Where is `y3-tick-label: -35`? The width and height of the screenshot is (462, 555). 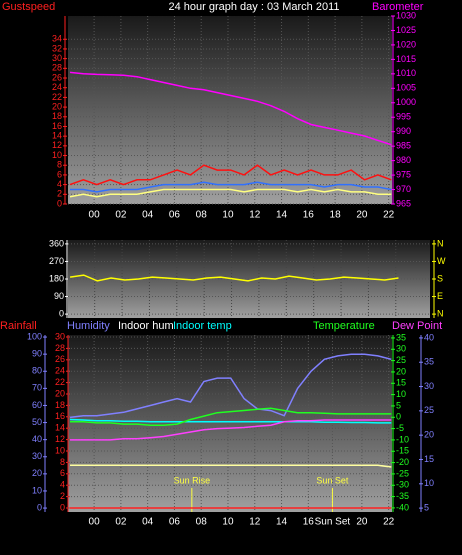
y3-tick-label: -35 is located at coordinates (402, 496).